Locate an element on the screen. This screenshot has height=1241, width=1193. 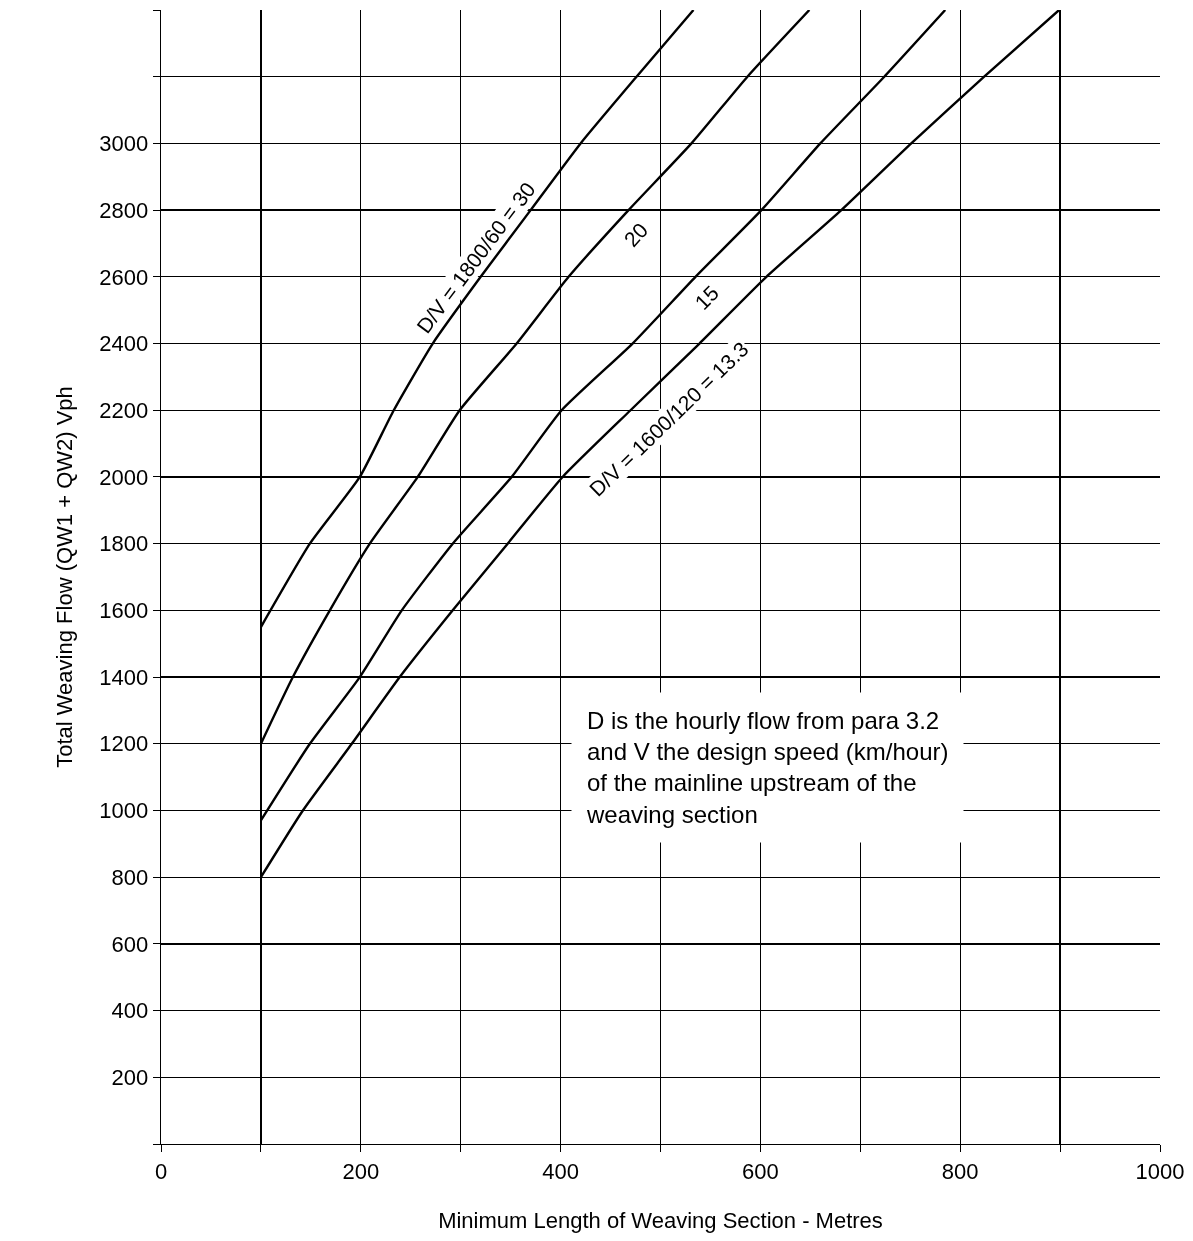
y-tick-label: 2400 is located at coordinates (124, 344).